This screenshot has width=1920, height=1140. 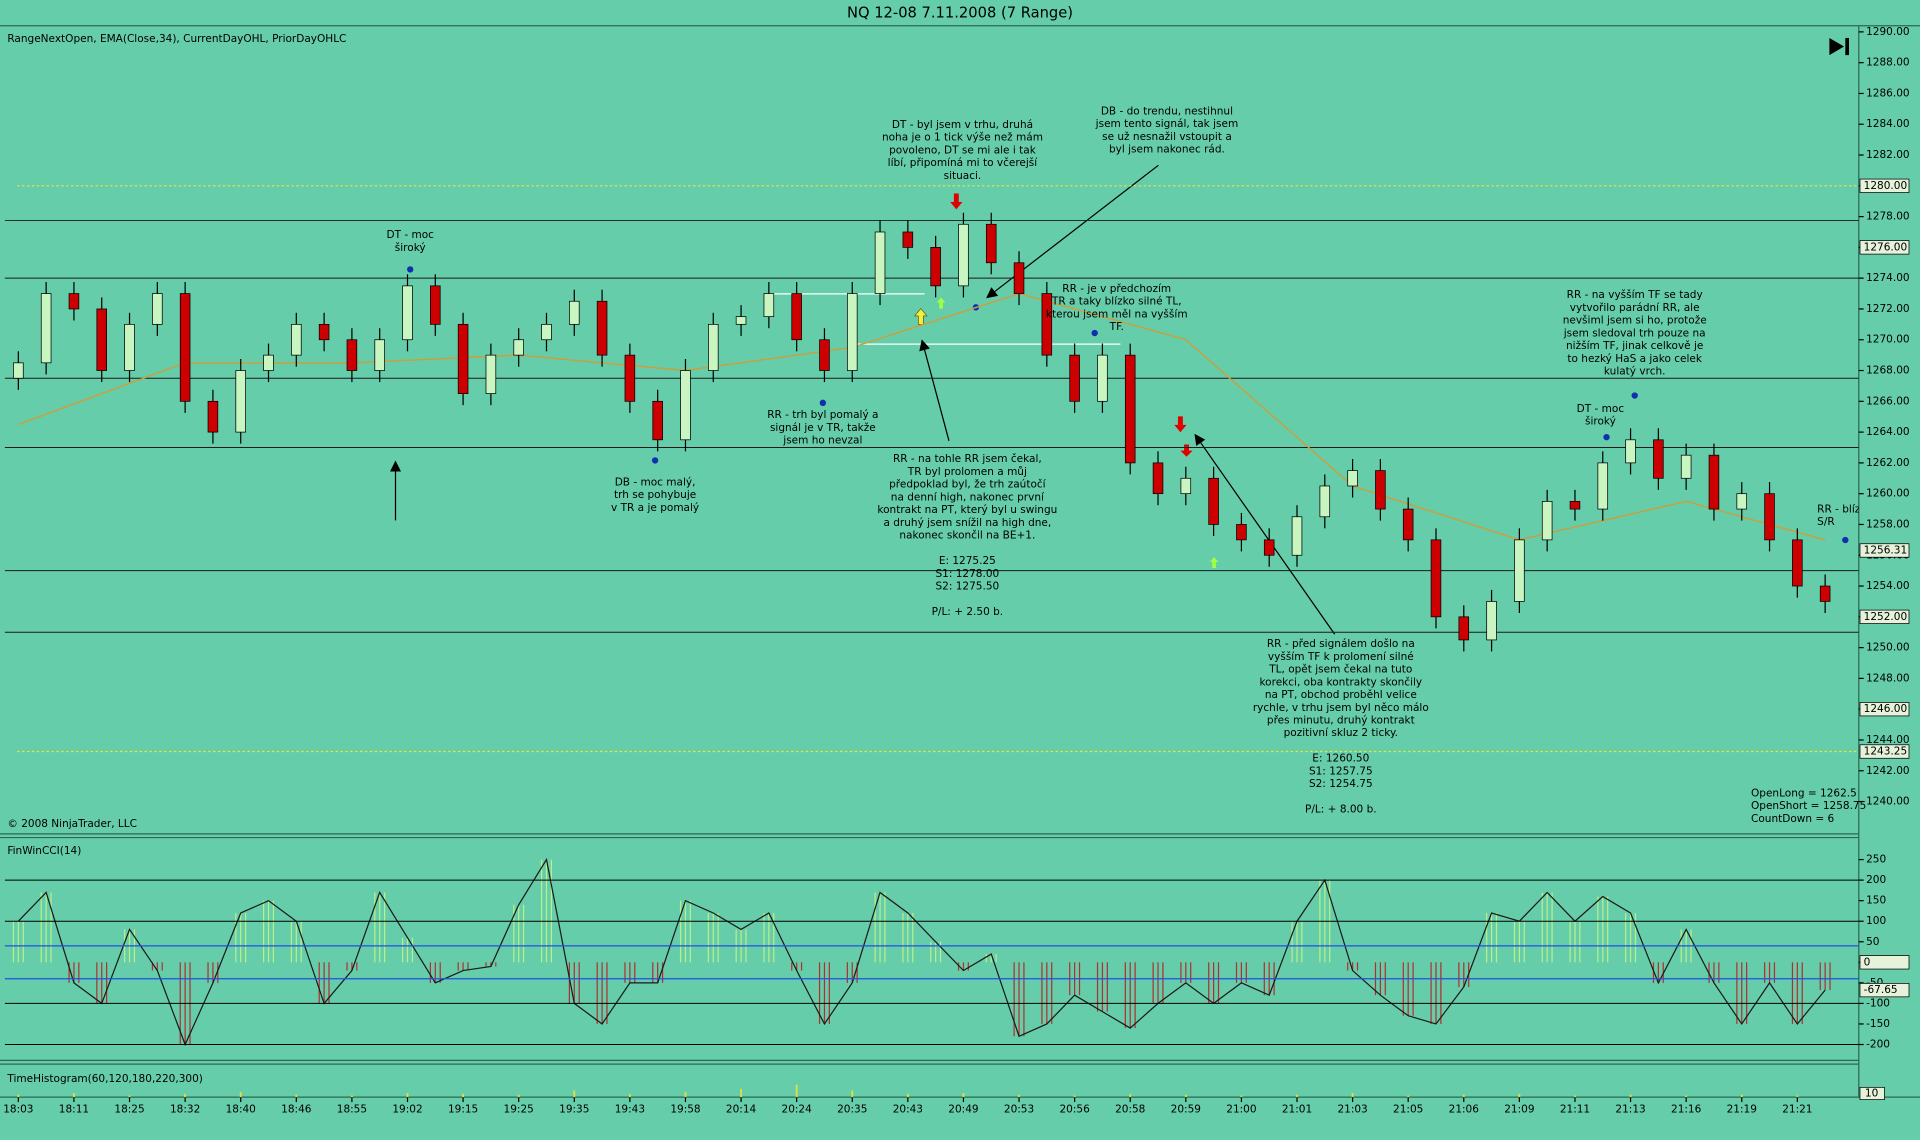 What do you see at coordinates (967, 459) in the screenshot?
I see `annotation-text: RR - na tohle RR jsem čekal,` at bounding box center [967, 459].